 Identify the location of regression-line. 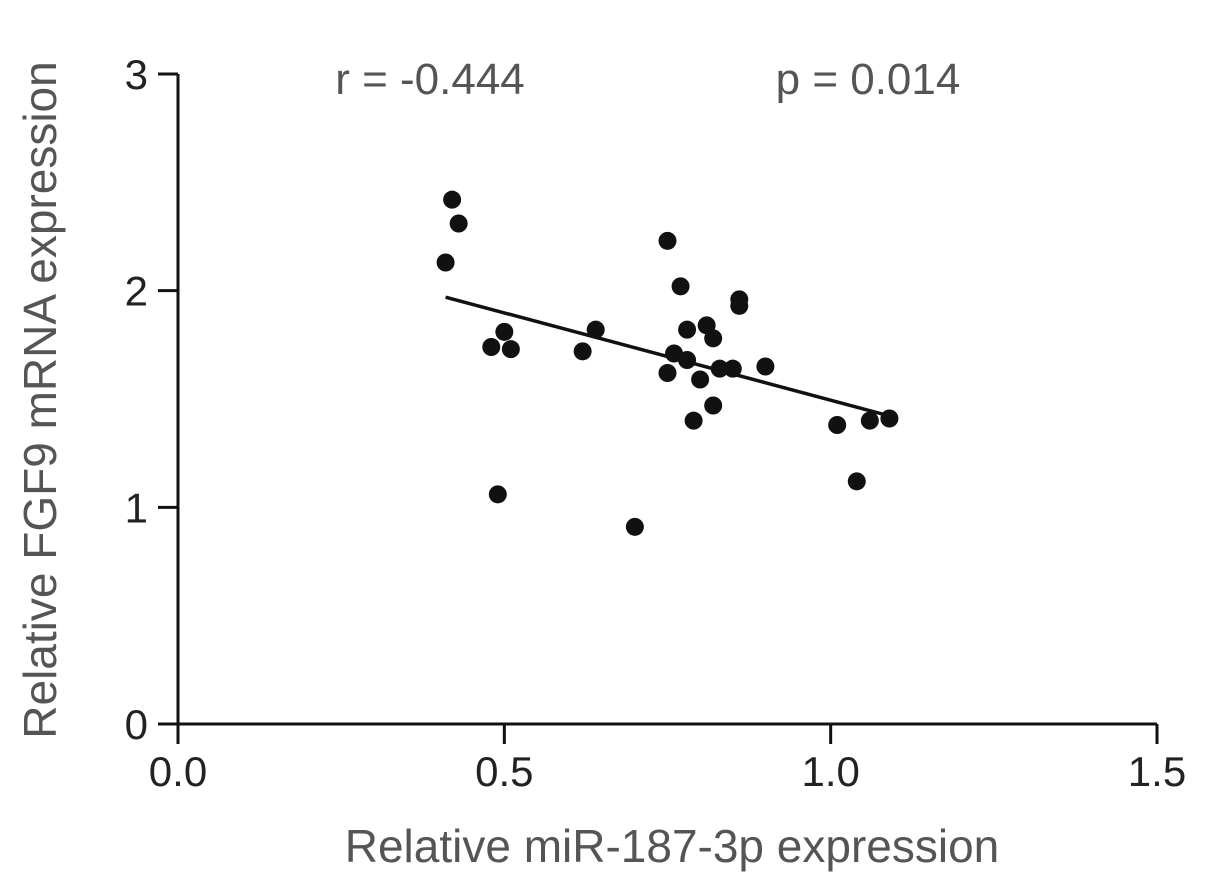
(664, 355).